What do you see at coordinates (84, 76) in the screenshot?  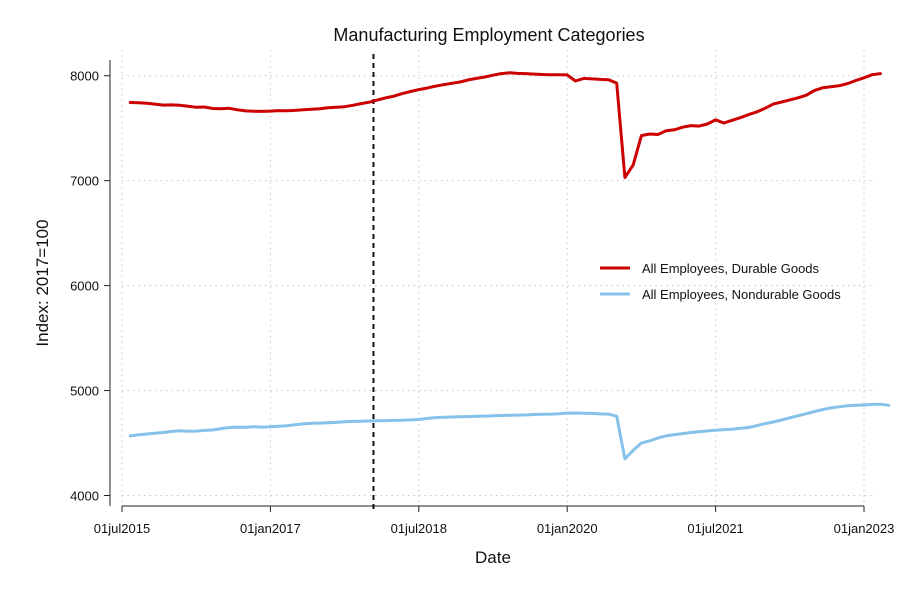 I see `y-tick-label: 8000` at bounding box center [84, 76].